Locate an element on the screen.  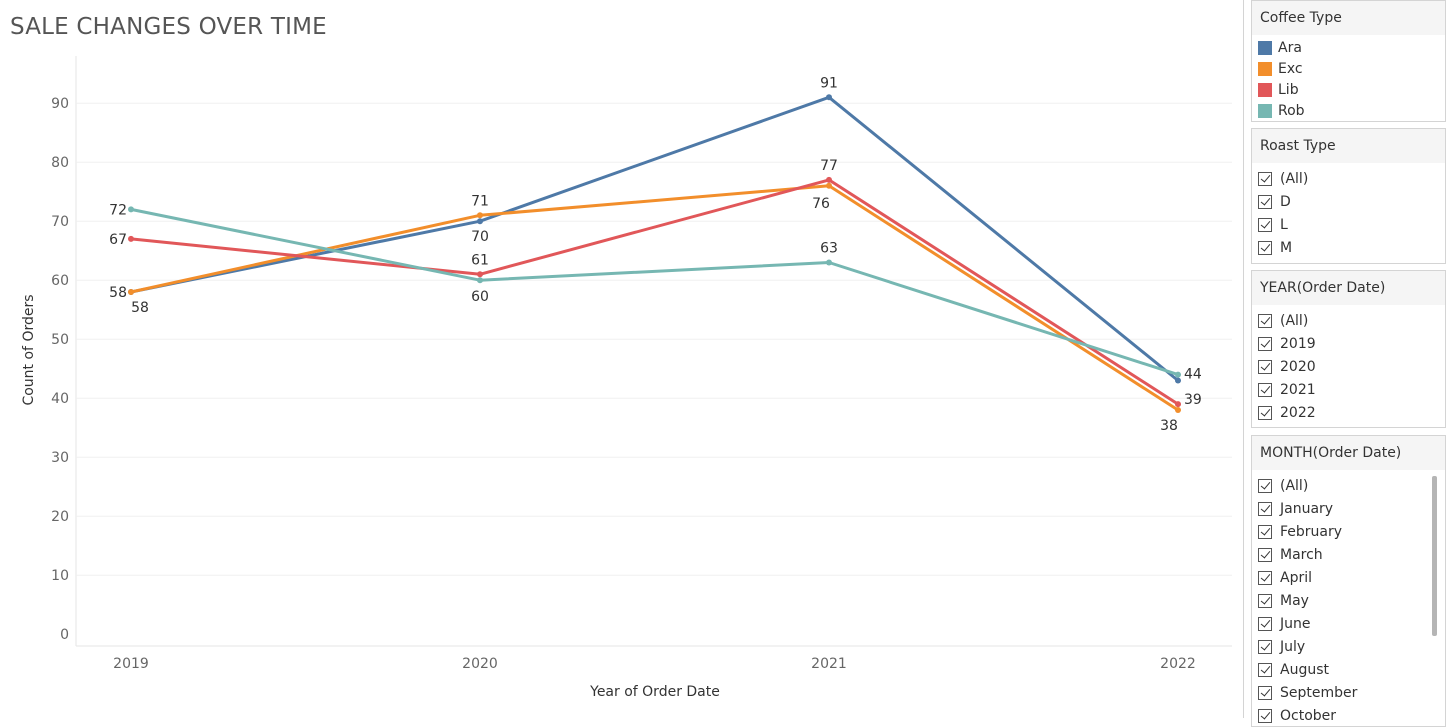
month-filter-option: June is located at coordinates (1348, 623).